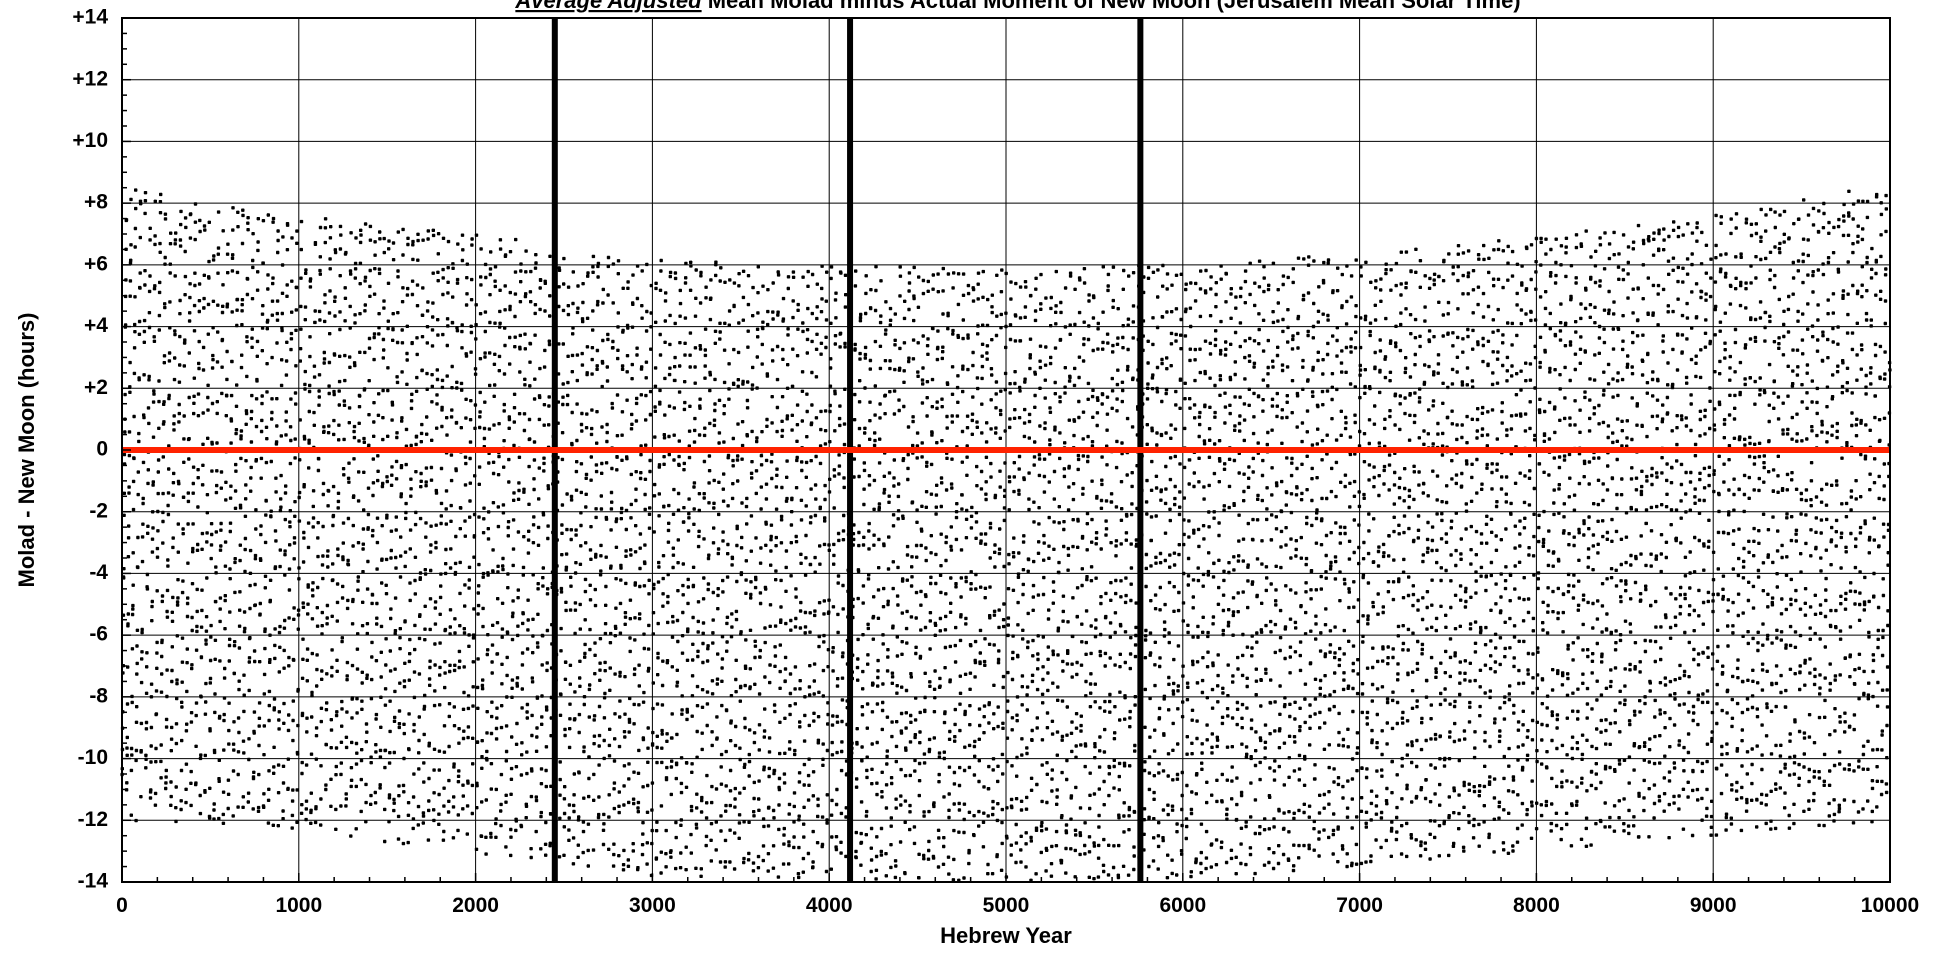 The height and width of the screenshot is (971, 1936). I want to click on y-tick-label: +14, so click(90, 17).